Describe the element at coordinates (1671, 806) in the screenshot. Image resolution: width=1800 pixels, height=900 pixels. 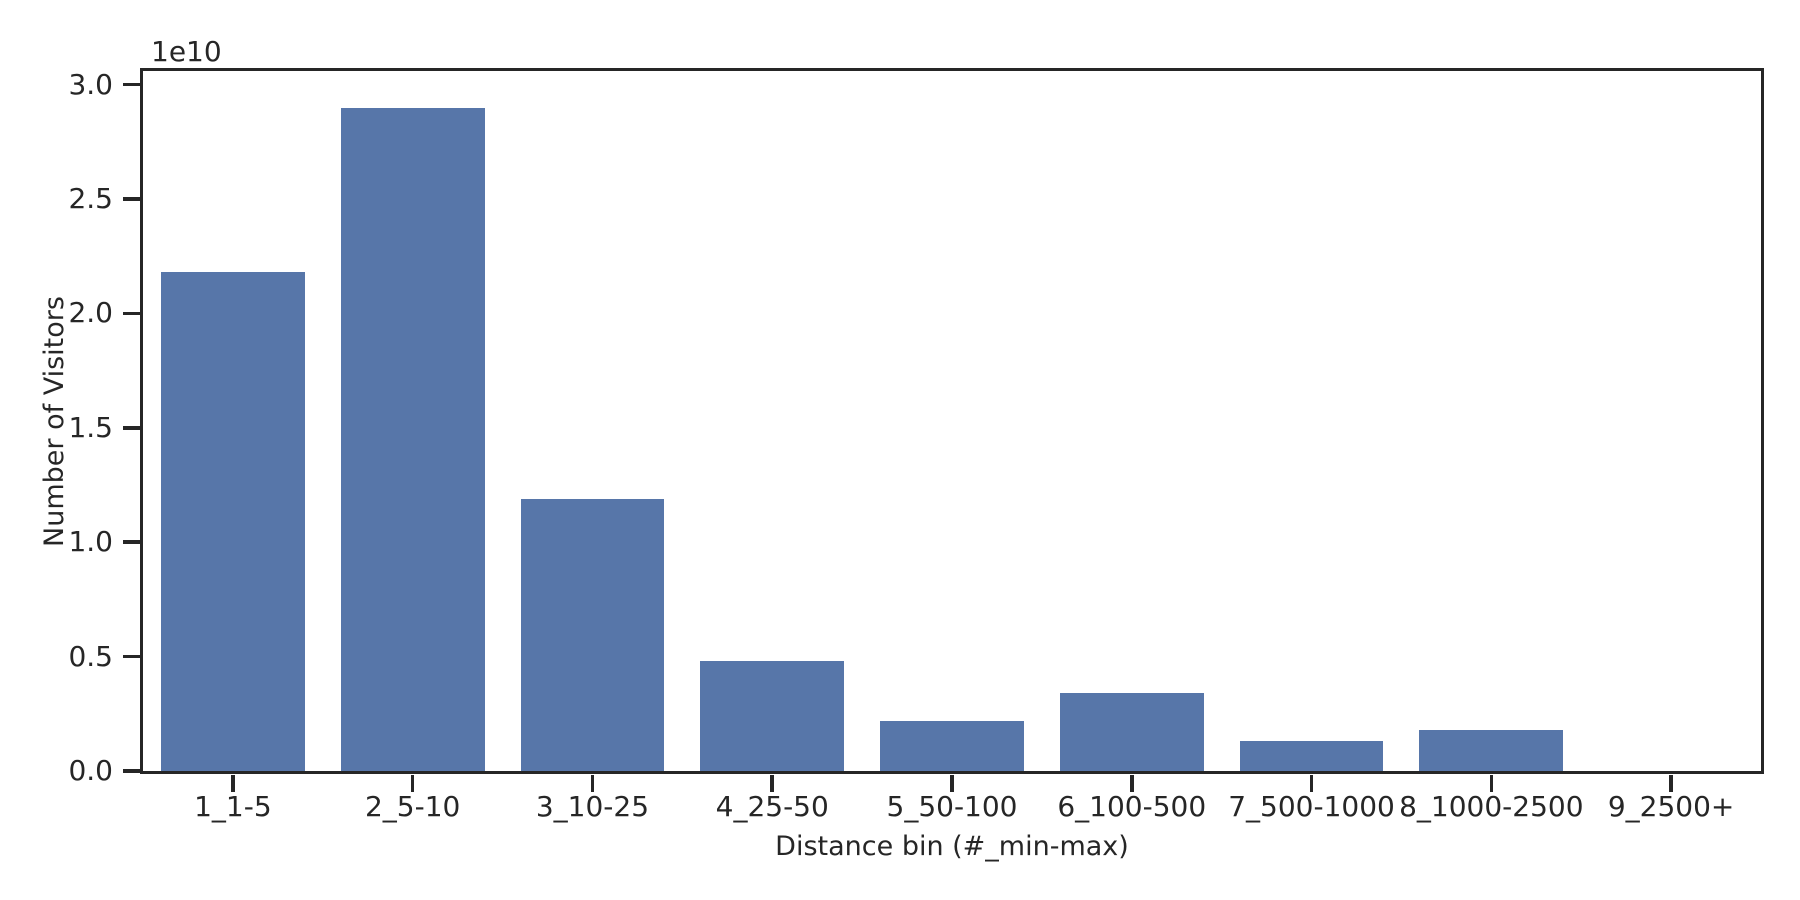
I see `x-tick-label: 9_2500+` at that location.